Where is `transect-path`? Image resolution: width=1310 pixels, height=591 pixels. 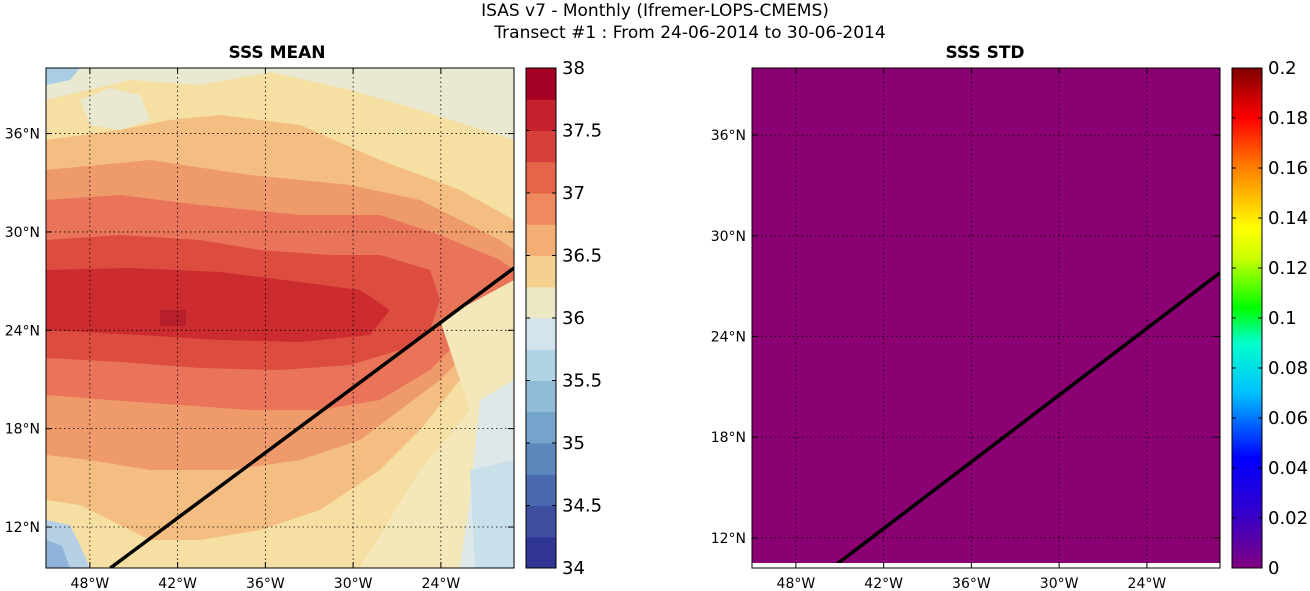
transect-path is located at coordinates (1027, 417).